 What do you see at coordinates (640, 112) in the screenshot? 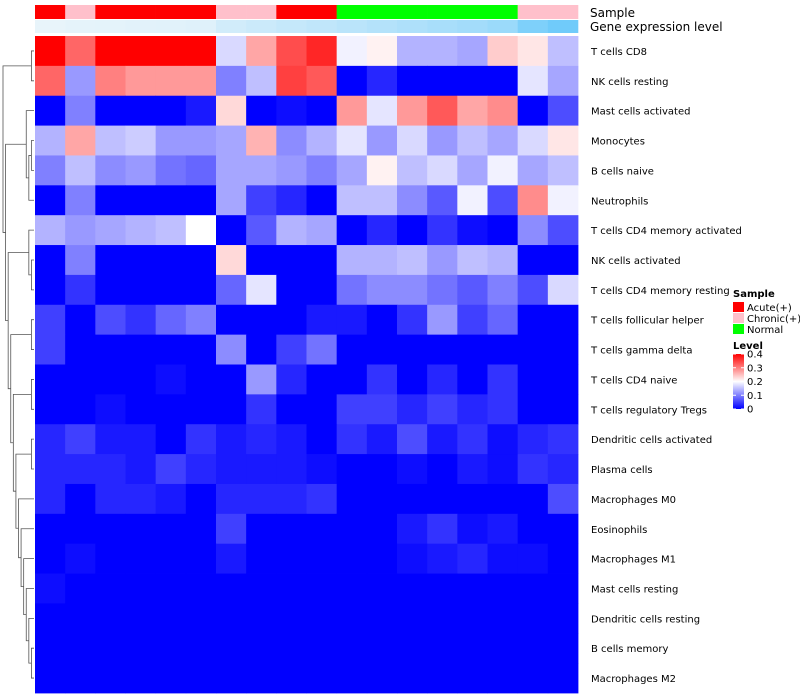
I see `row-label: Mast cells activated` at bounding box center [640, 112].